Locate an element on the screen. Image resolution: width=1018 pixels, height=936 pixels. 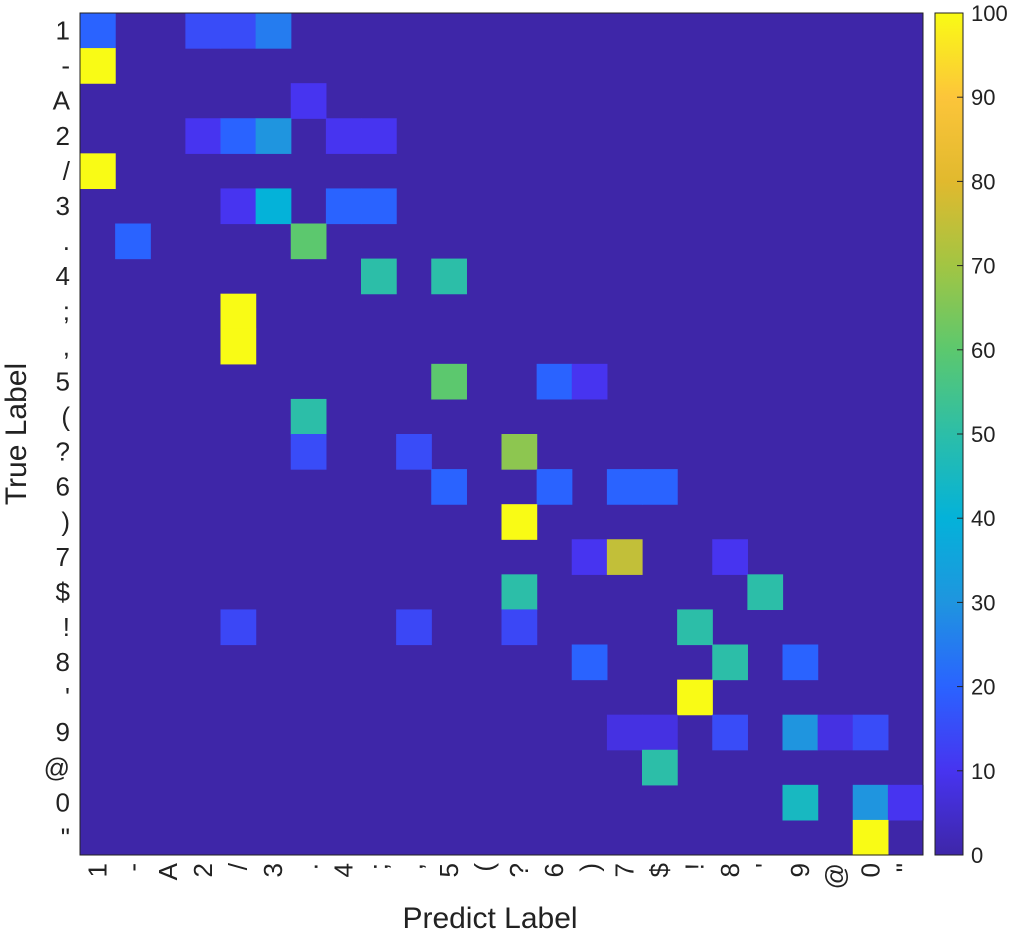
y-tick-label: 3 is located at coordinates (63, 206).